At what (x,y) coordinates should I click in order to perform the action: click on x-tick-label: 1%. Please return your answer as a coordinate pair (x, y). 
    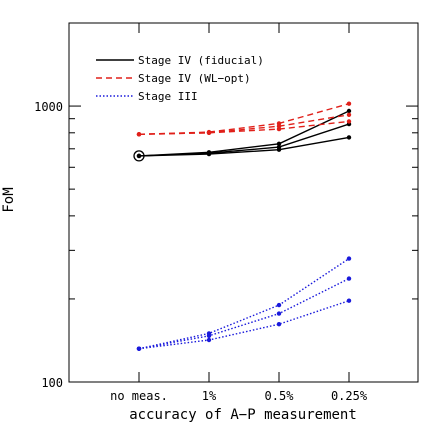
    Looking at the image, I should click on (209, 396).